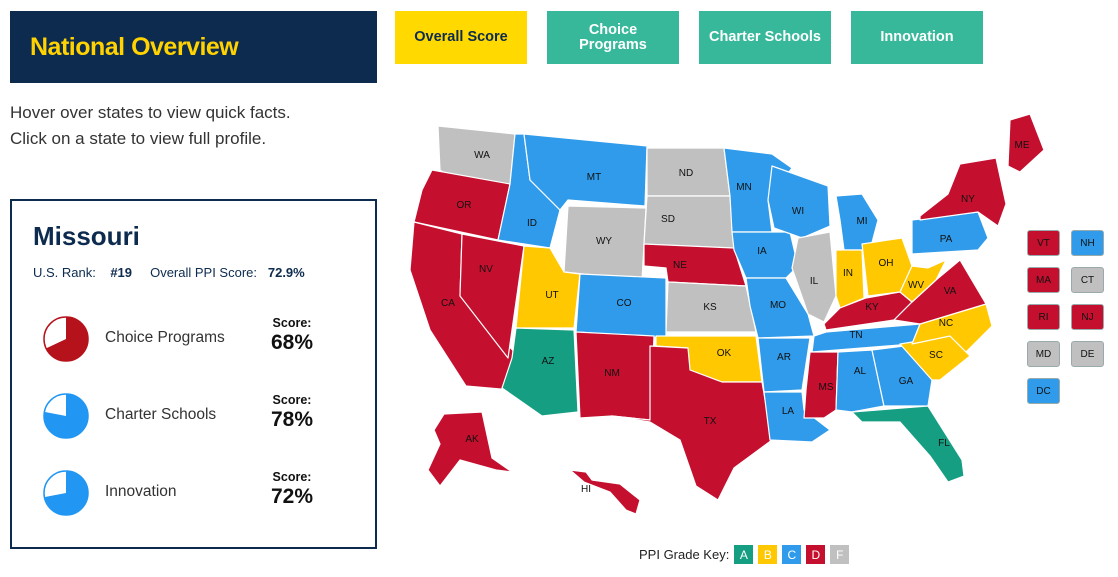 Image resolution: width=1118 pixels, height=577 pixels. I want to click on state-IL, so click(814, 277).